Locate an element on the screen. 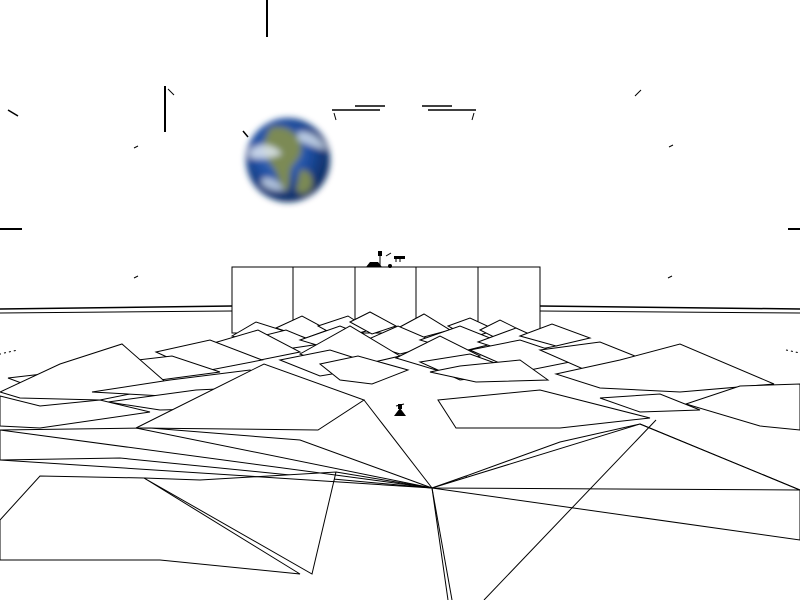  left-marker-tick is located at coordinates (171, 92).